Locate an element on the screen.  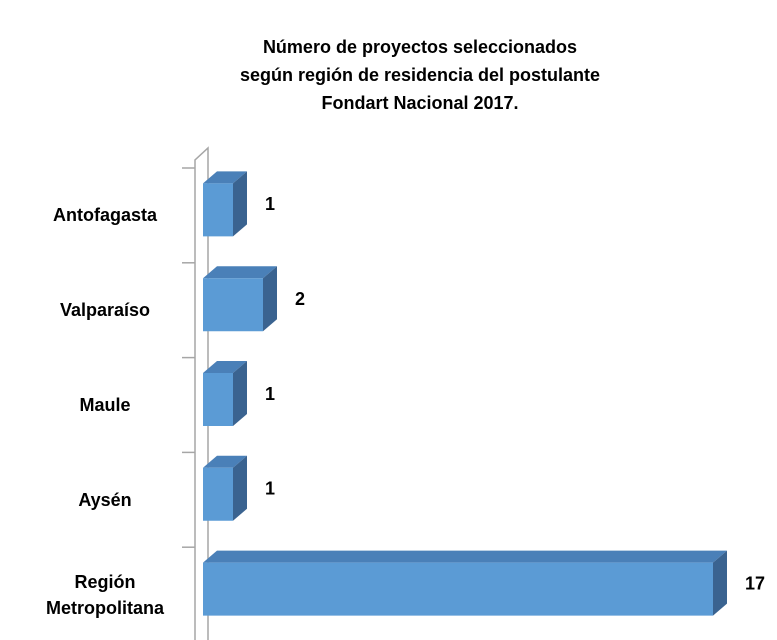
chart-title: Fondart Nacional 2017. is located at coordinates (419, 103).